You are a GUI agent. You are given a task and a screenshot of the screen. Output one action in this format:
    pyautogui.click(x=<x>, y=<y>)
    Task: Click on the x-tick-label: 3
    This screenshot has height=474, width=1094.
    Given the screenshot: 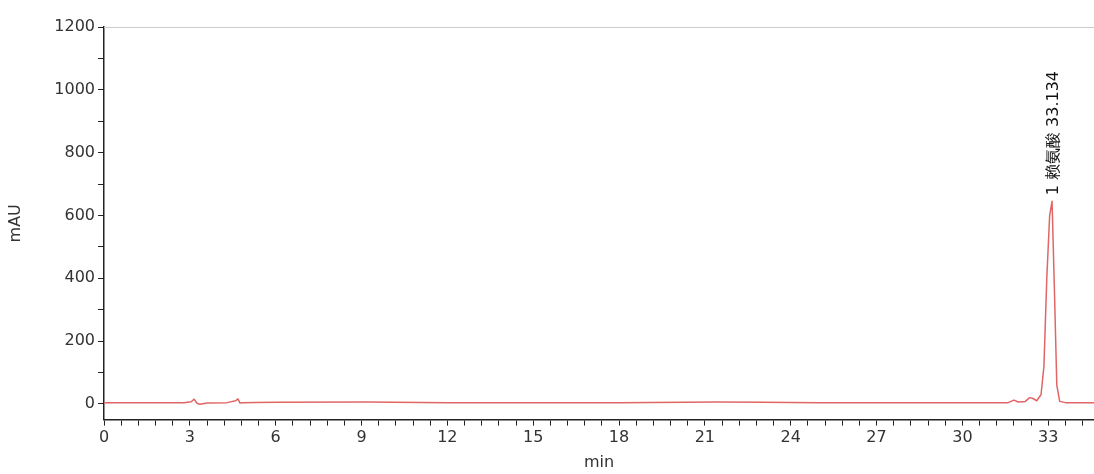 What is the action you would take?
    pyautogui.click(x=189, y=437)
    